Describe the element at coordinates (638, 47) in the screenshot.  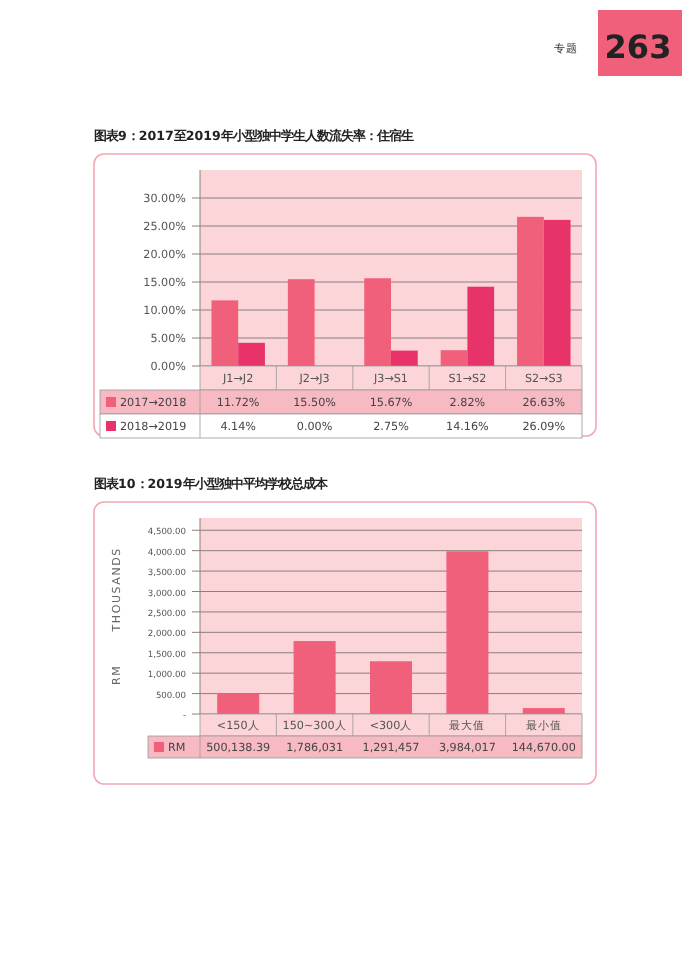
I see `text: 263` at that location.